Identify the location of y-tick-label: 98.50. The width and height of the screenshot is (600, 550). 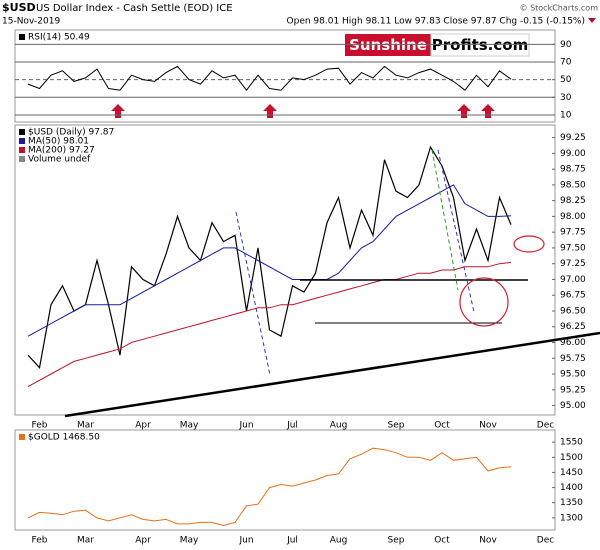
(573, 185).